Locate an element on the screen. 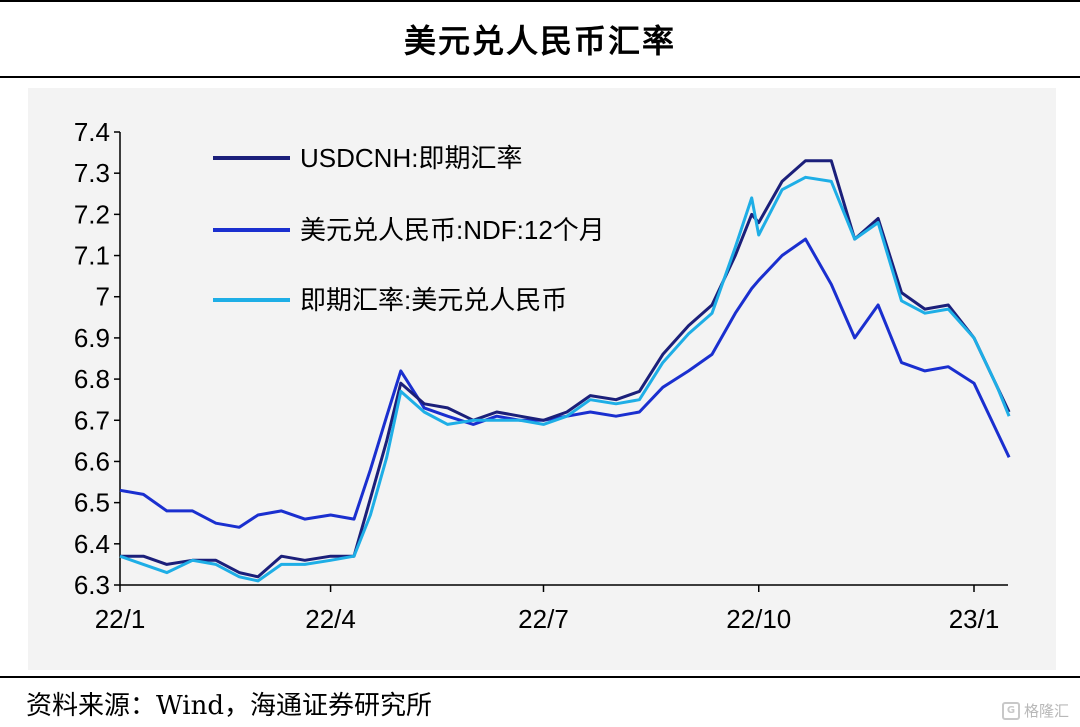 The image size is (1080, 727). watermark-text: 格隆汇 is located at coordinates (1047, 711).